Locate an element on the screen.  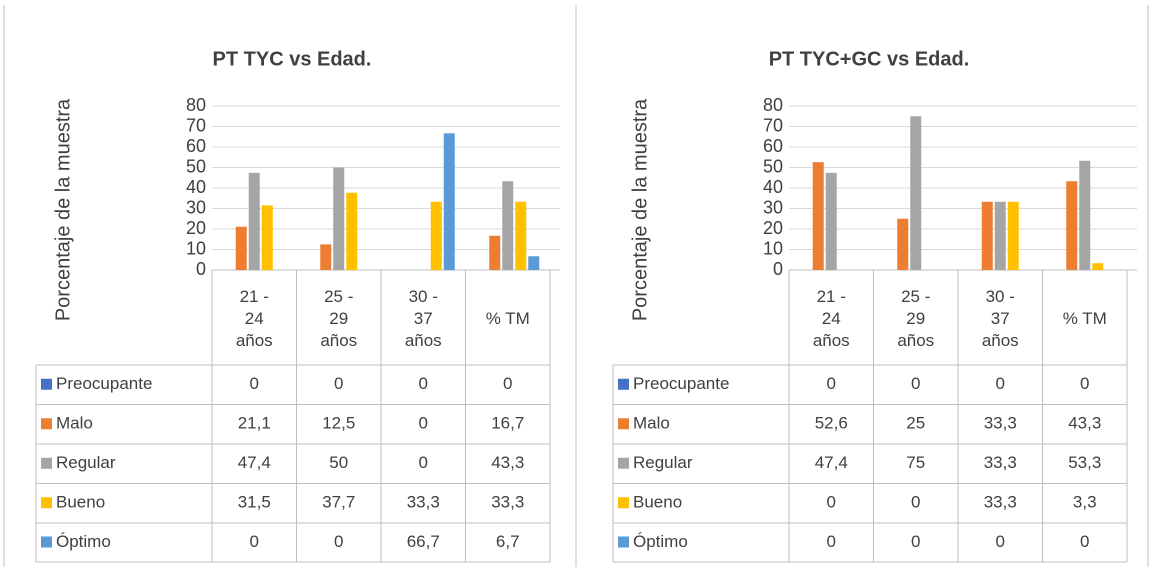
table-value: 75 is located at coordinates (915, 462).